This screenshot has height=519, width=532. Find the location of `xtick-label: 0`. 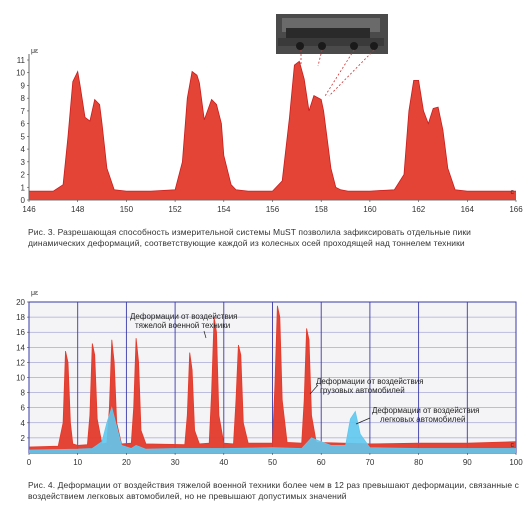

xtick-label: 0 is located at coordinates (29, 462).